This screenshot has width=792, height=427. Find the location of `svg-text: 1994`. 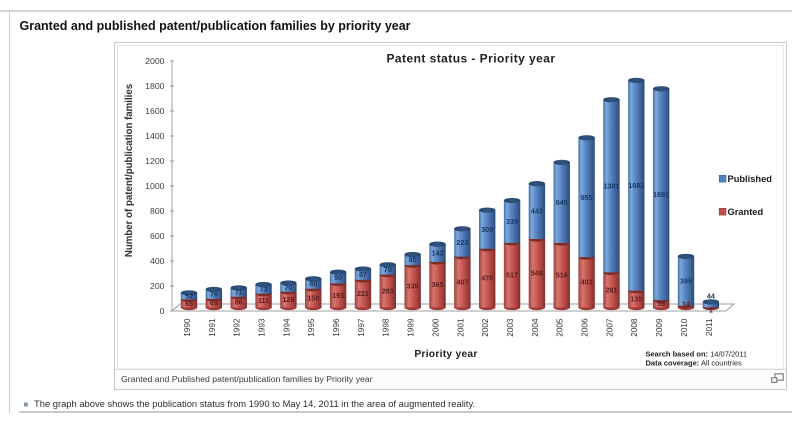

svg-text: 1994 is located at coordinates (286, 327).